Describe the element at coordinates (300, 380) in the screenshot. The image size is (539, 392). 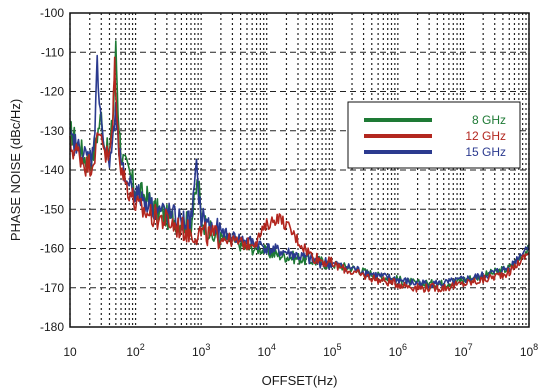
I see `x-axis-label: OFFSET(Hz)` at that location.